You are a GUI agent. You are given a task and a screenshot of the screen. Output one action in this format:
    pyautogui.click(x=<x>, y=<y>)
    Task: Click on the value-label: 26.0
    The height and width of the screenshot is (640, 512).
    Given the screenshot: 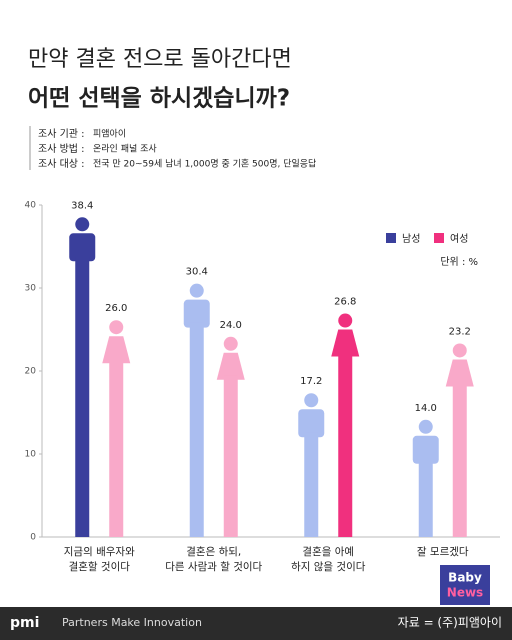 What is the action you would take?
    pyautogui.click(x=116, y=308)
    